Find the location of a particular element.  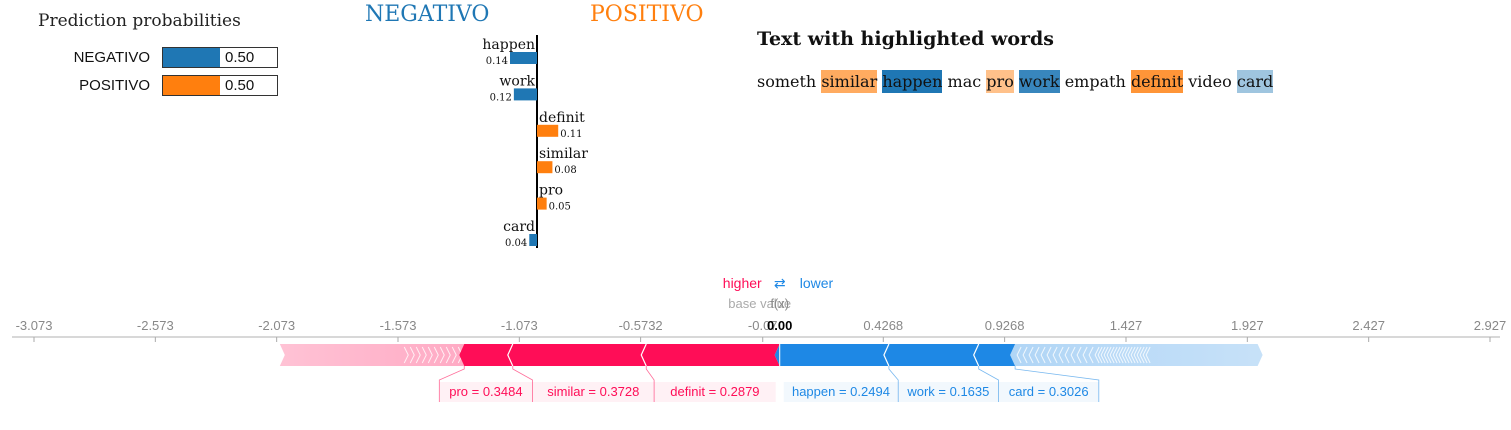

legend-arrows: ⇄ is located at coordinates (780, 284).